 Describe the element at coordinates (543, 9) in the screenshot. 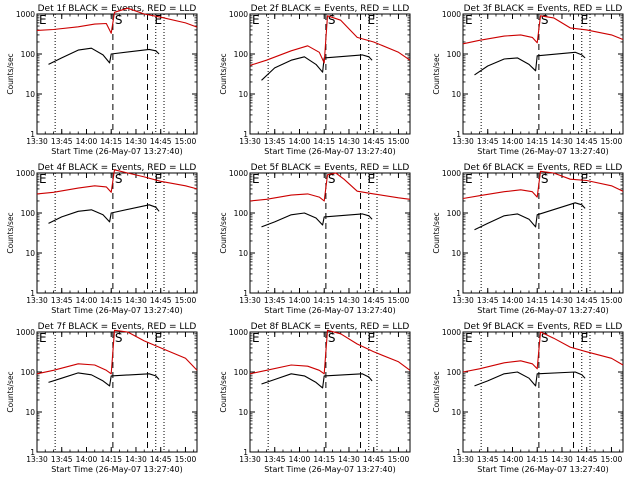

I see `panel-title: Det 3f BLACK = Events, RED = LLD` at that location.